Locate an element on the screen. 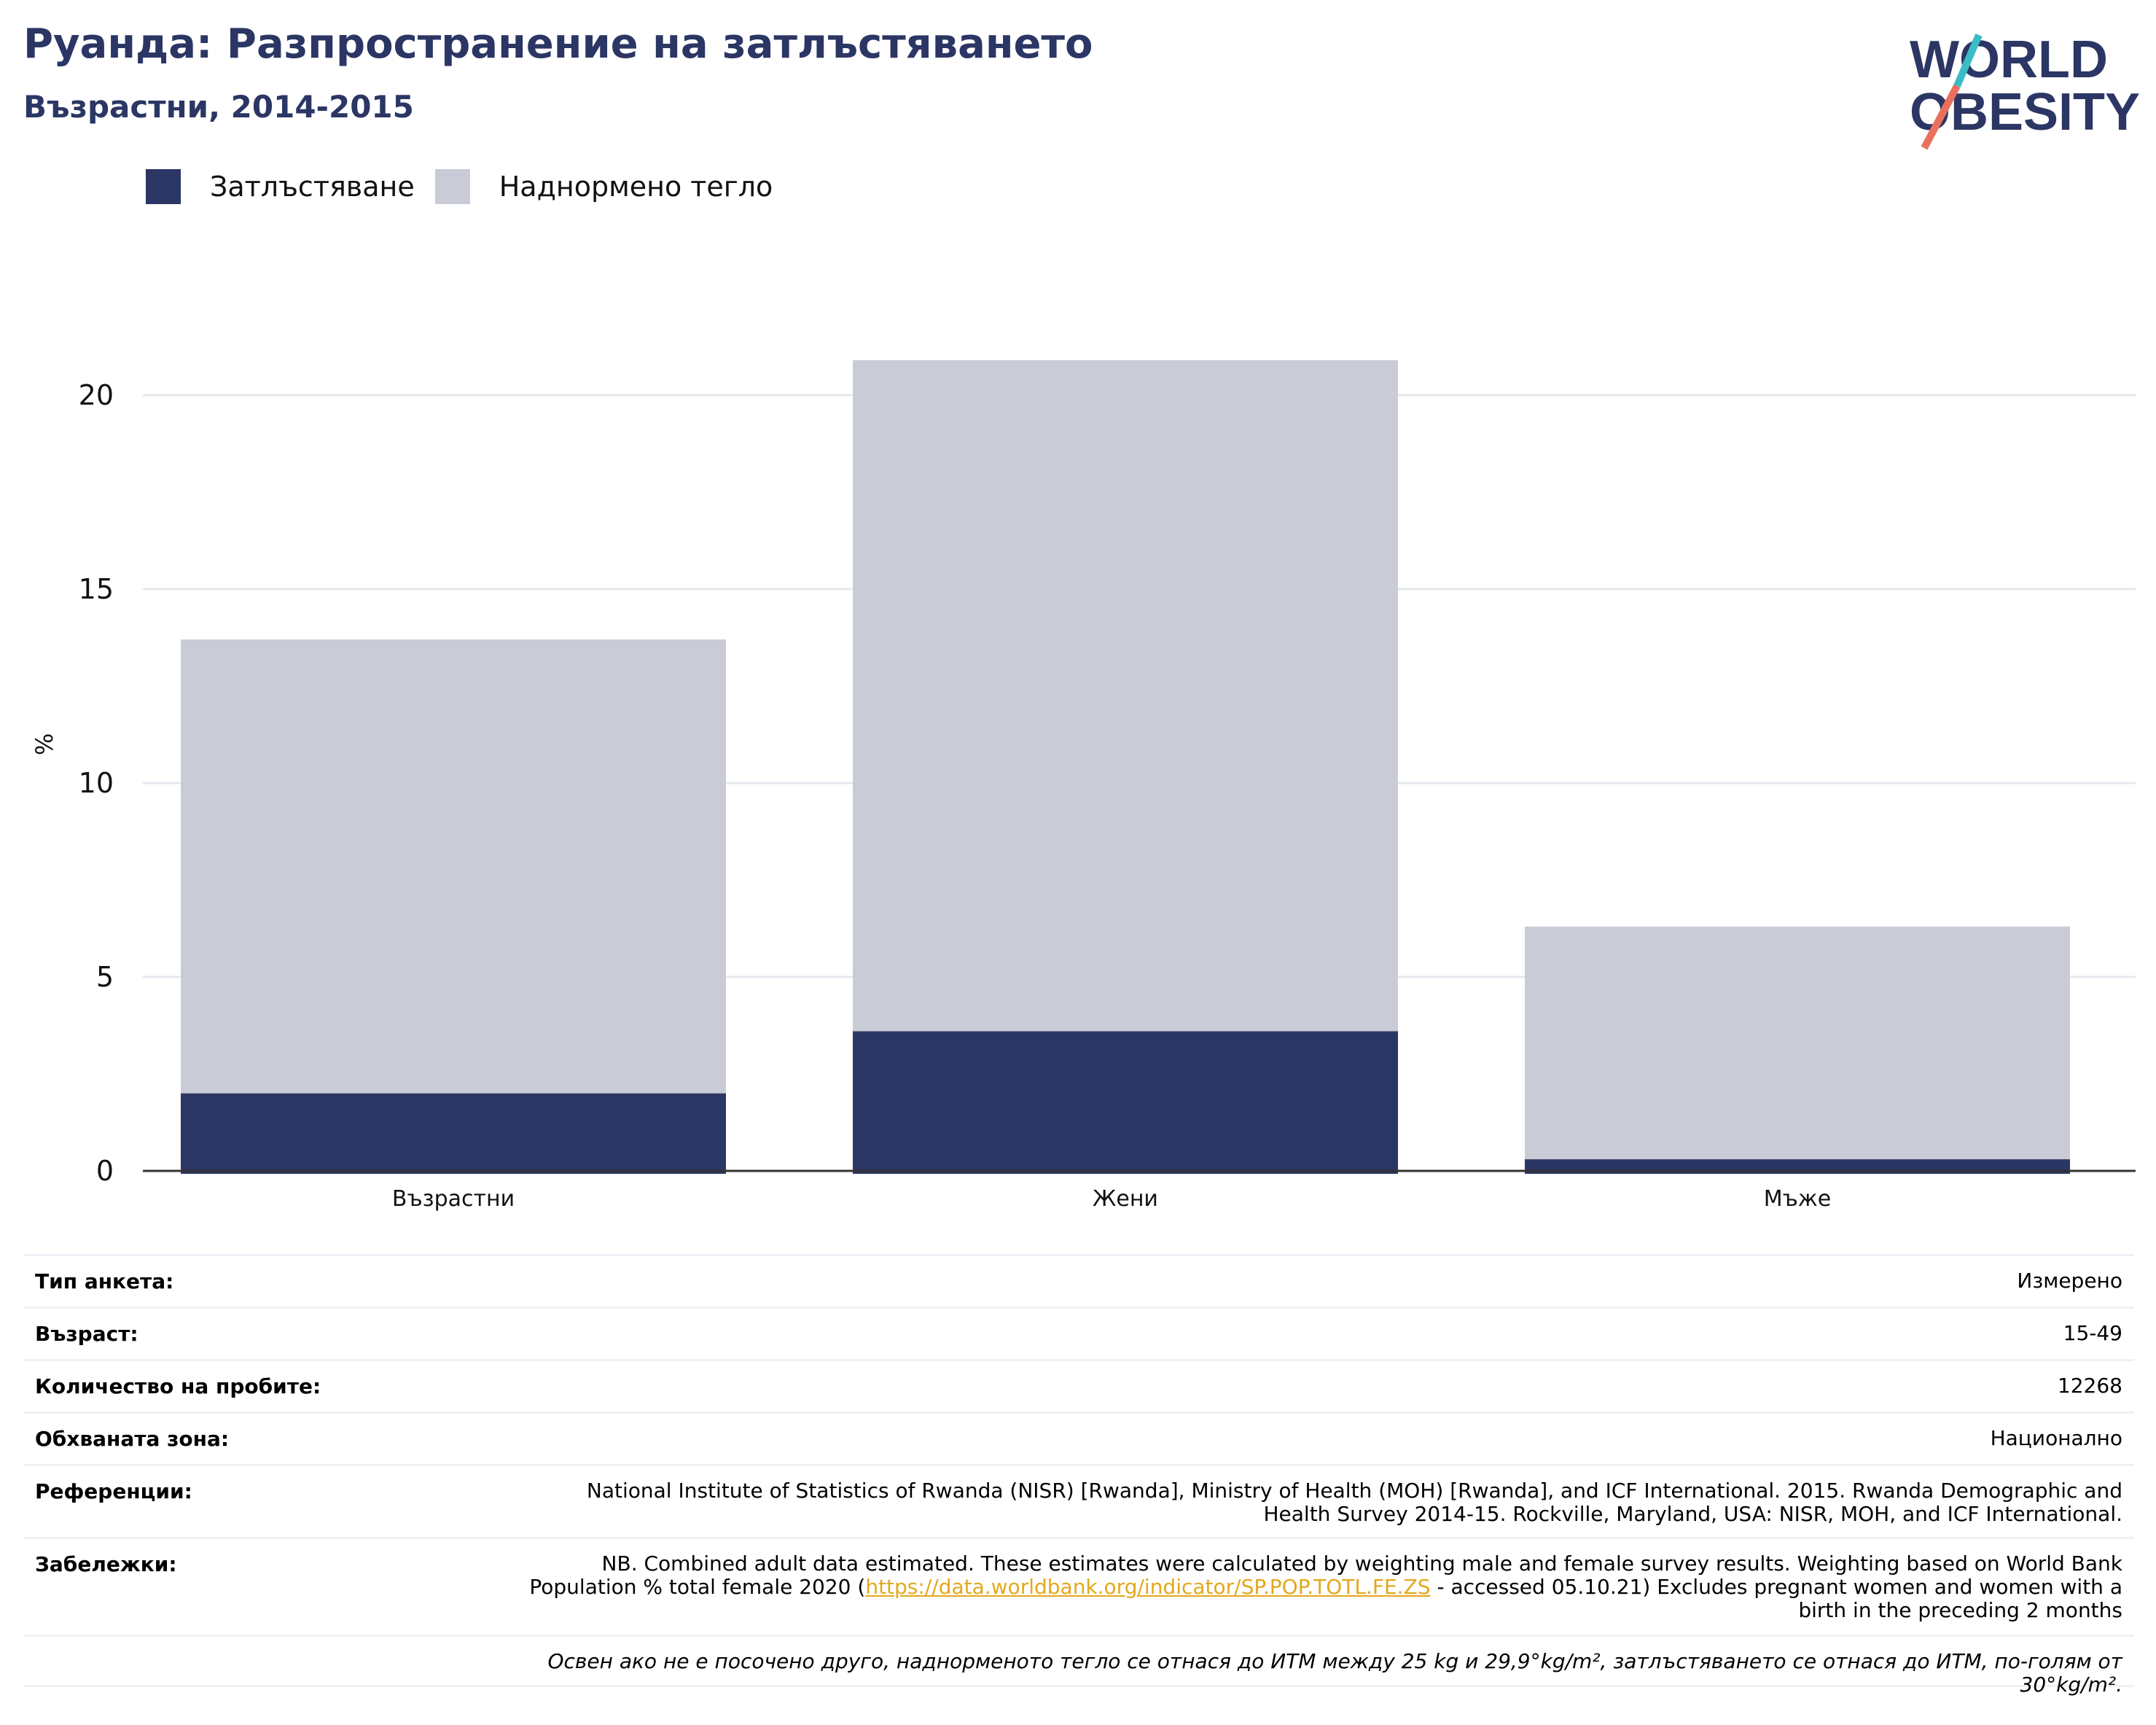 The height and width of the screenshot is (1725, 2156). y-tick-label: 10 is located at coordinates (97, 783).